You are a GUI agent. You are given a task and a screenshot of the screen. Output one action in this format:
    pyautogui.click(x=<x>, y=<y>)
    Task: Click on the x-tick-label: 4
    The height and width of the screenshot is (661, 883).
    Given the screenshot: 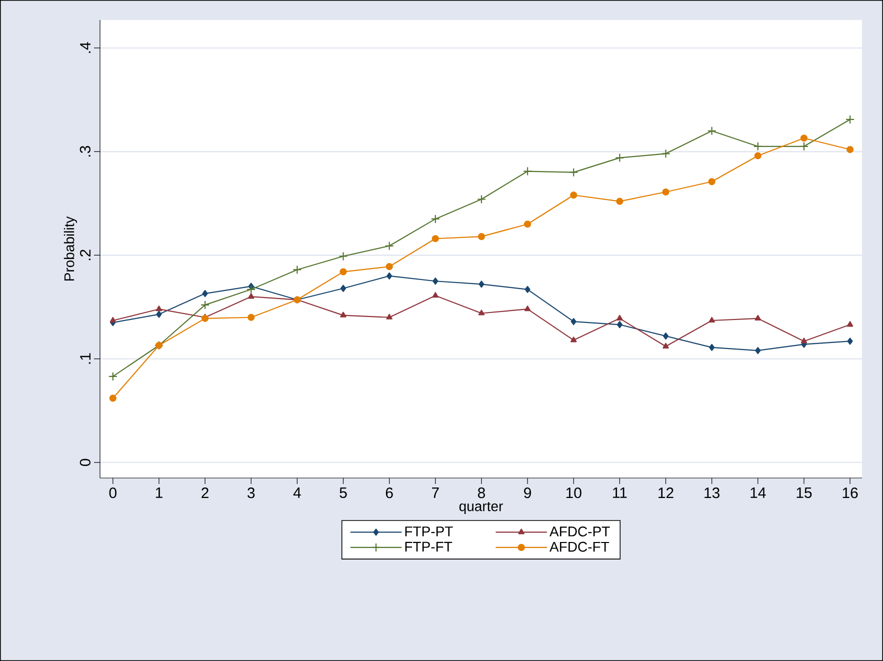 What is the action you would take?
    pyautogui.click(x=297, y=493)
    